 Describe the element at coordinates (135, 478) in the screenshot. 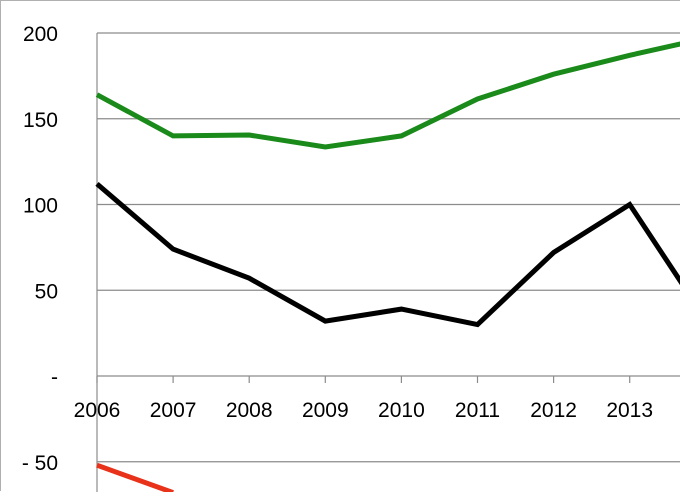

I see `series-line` at that location.